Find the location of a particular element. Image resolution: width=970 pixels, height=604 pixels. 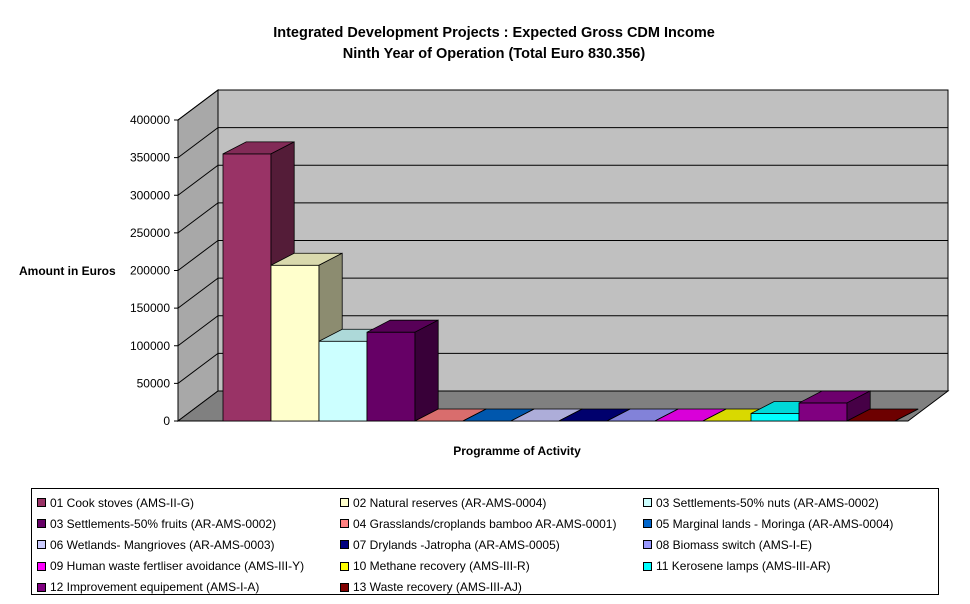

y-axis-label: Amount in Euros is located at coordinates (67, 271).